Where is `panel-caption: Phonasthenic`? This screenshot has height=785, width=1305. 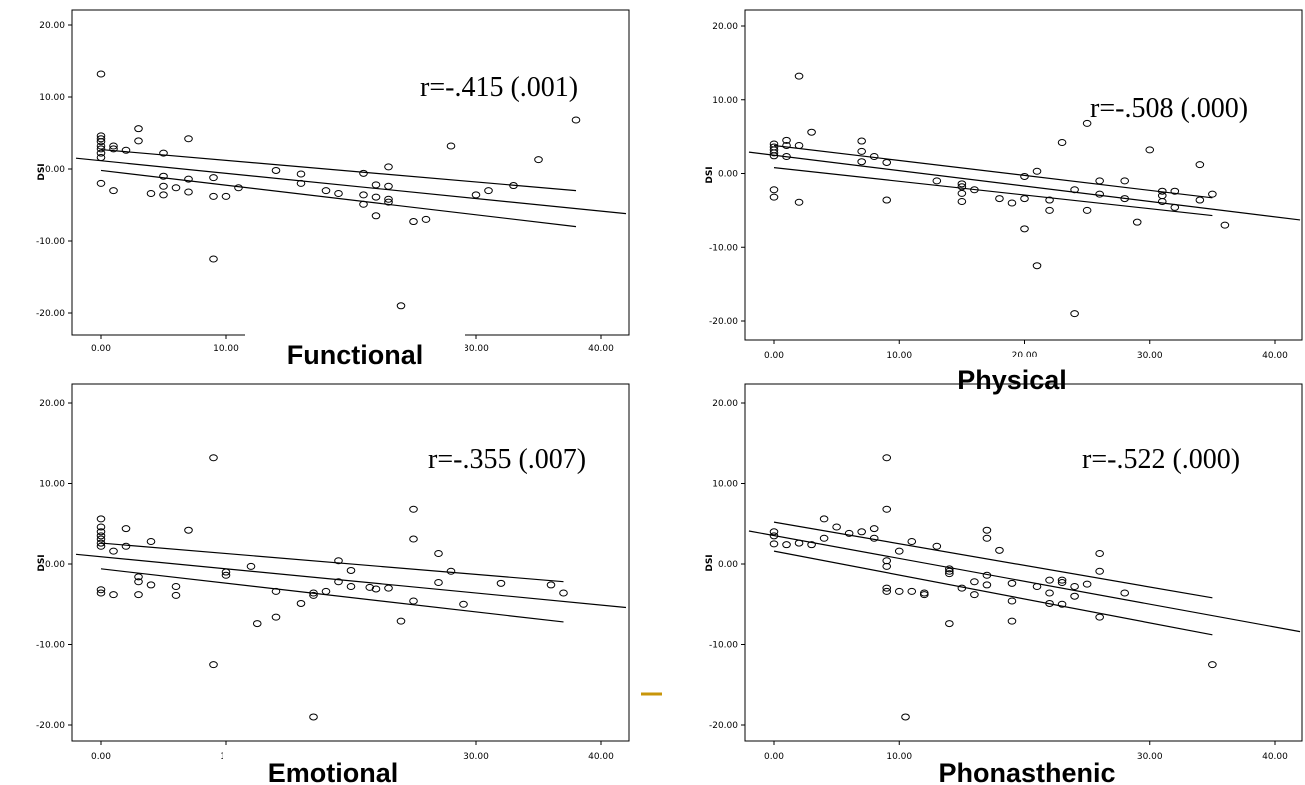
panel-caption: Phonasthenic is located at coordinates (1026, 771).